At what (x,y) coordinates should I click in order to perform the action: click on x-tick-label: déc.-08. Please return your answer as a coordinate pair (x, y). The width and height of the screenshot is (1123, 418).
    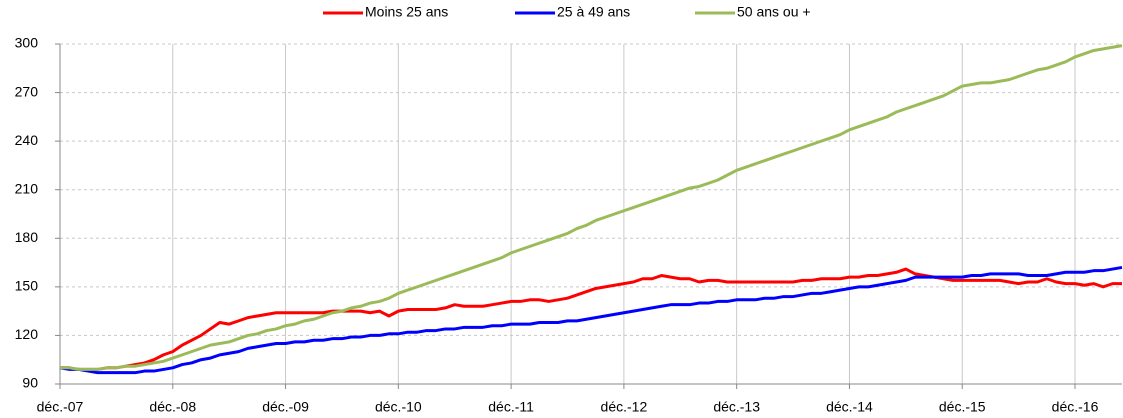
    Looking at the image, I should click on (172, 407).